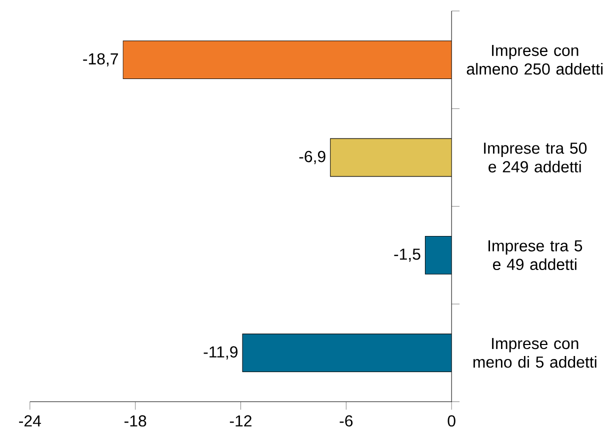 This screenshot has height=440, width=610. Describe the element at coordinates (100, 60) in the screenshot. I see `data-label: -18,7` at that location.